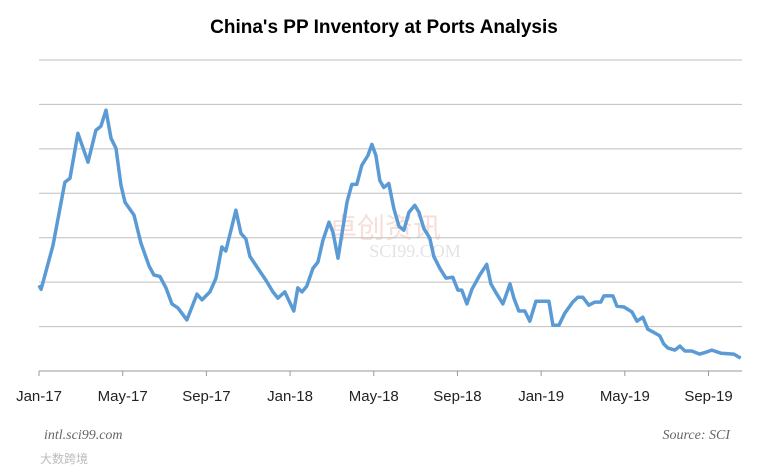  I want to click on x-tick-label: Sep-18, so click(457, 396).